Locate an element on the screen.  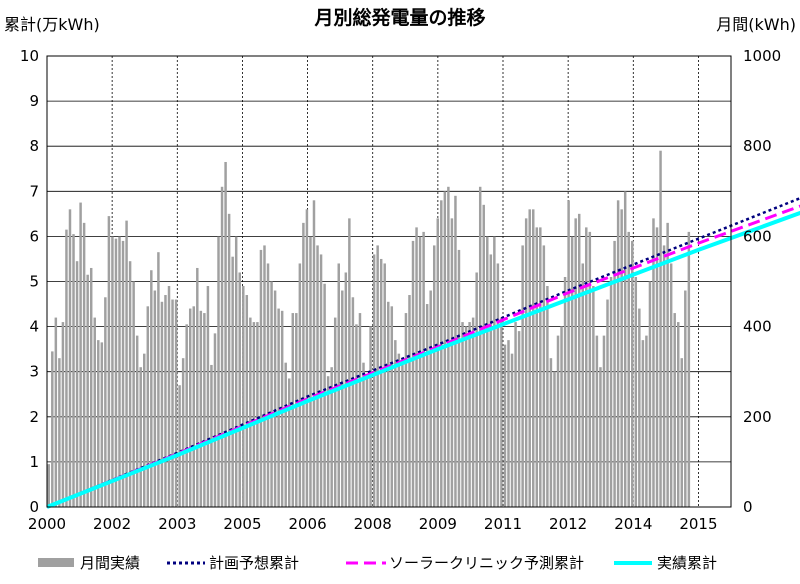
x-tick-label: 2011 is located at coordinates (503, 524).